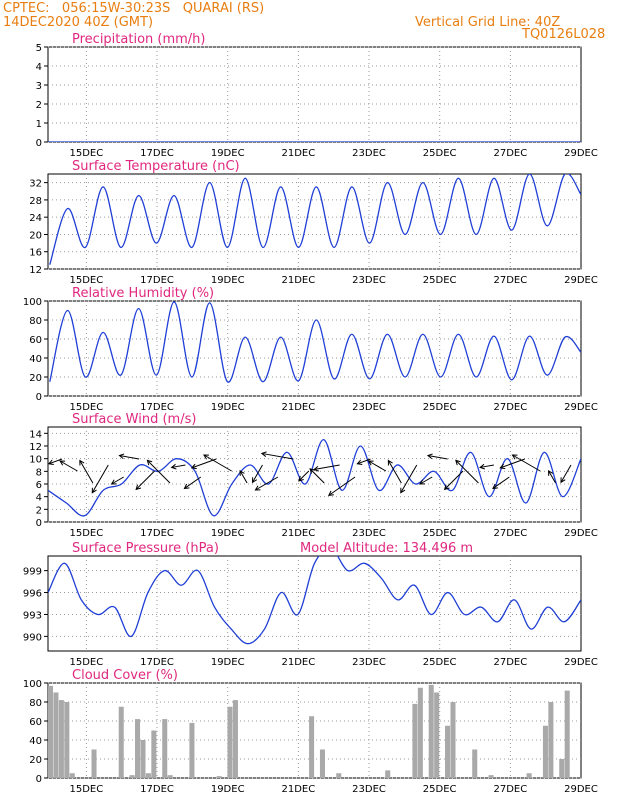 The width and height of the screenshot is (618, 800). What do you see at coordinates (228, 280) in the screenshot?
I see `temp-xtick: 19DEC` at bounding box center [228, 280].